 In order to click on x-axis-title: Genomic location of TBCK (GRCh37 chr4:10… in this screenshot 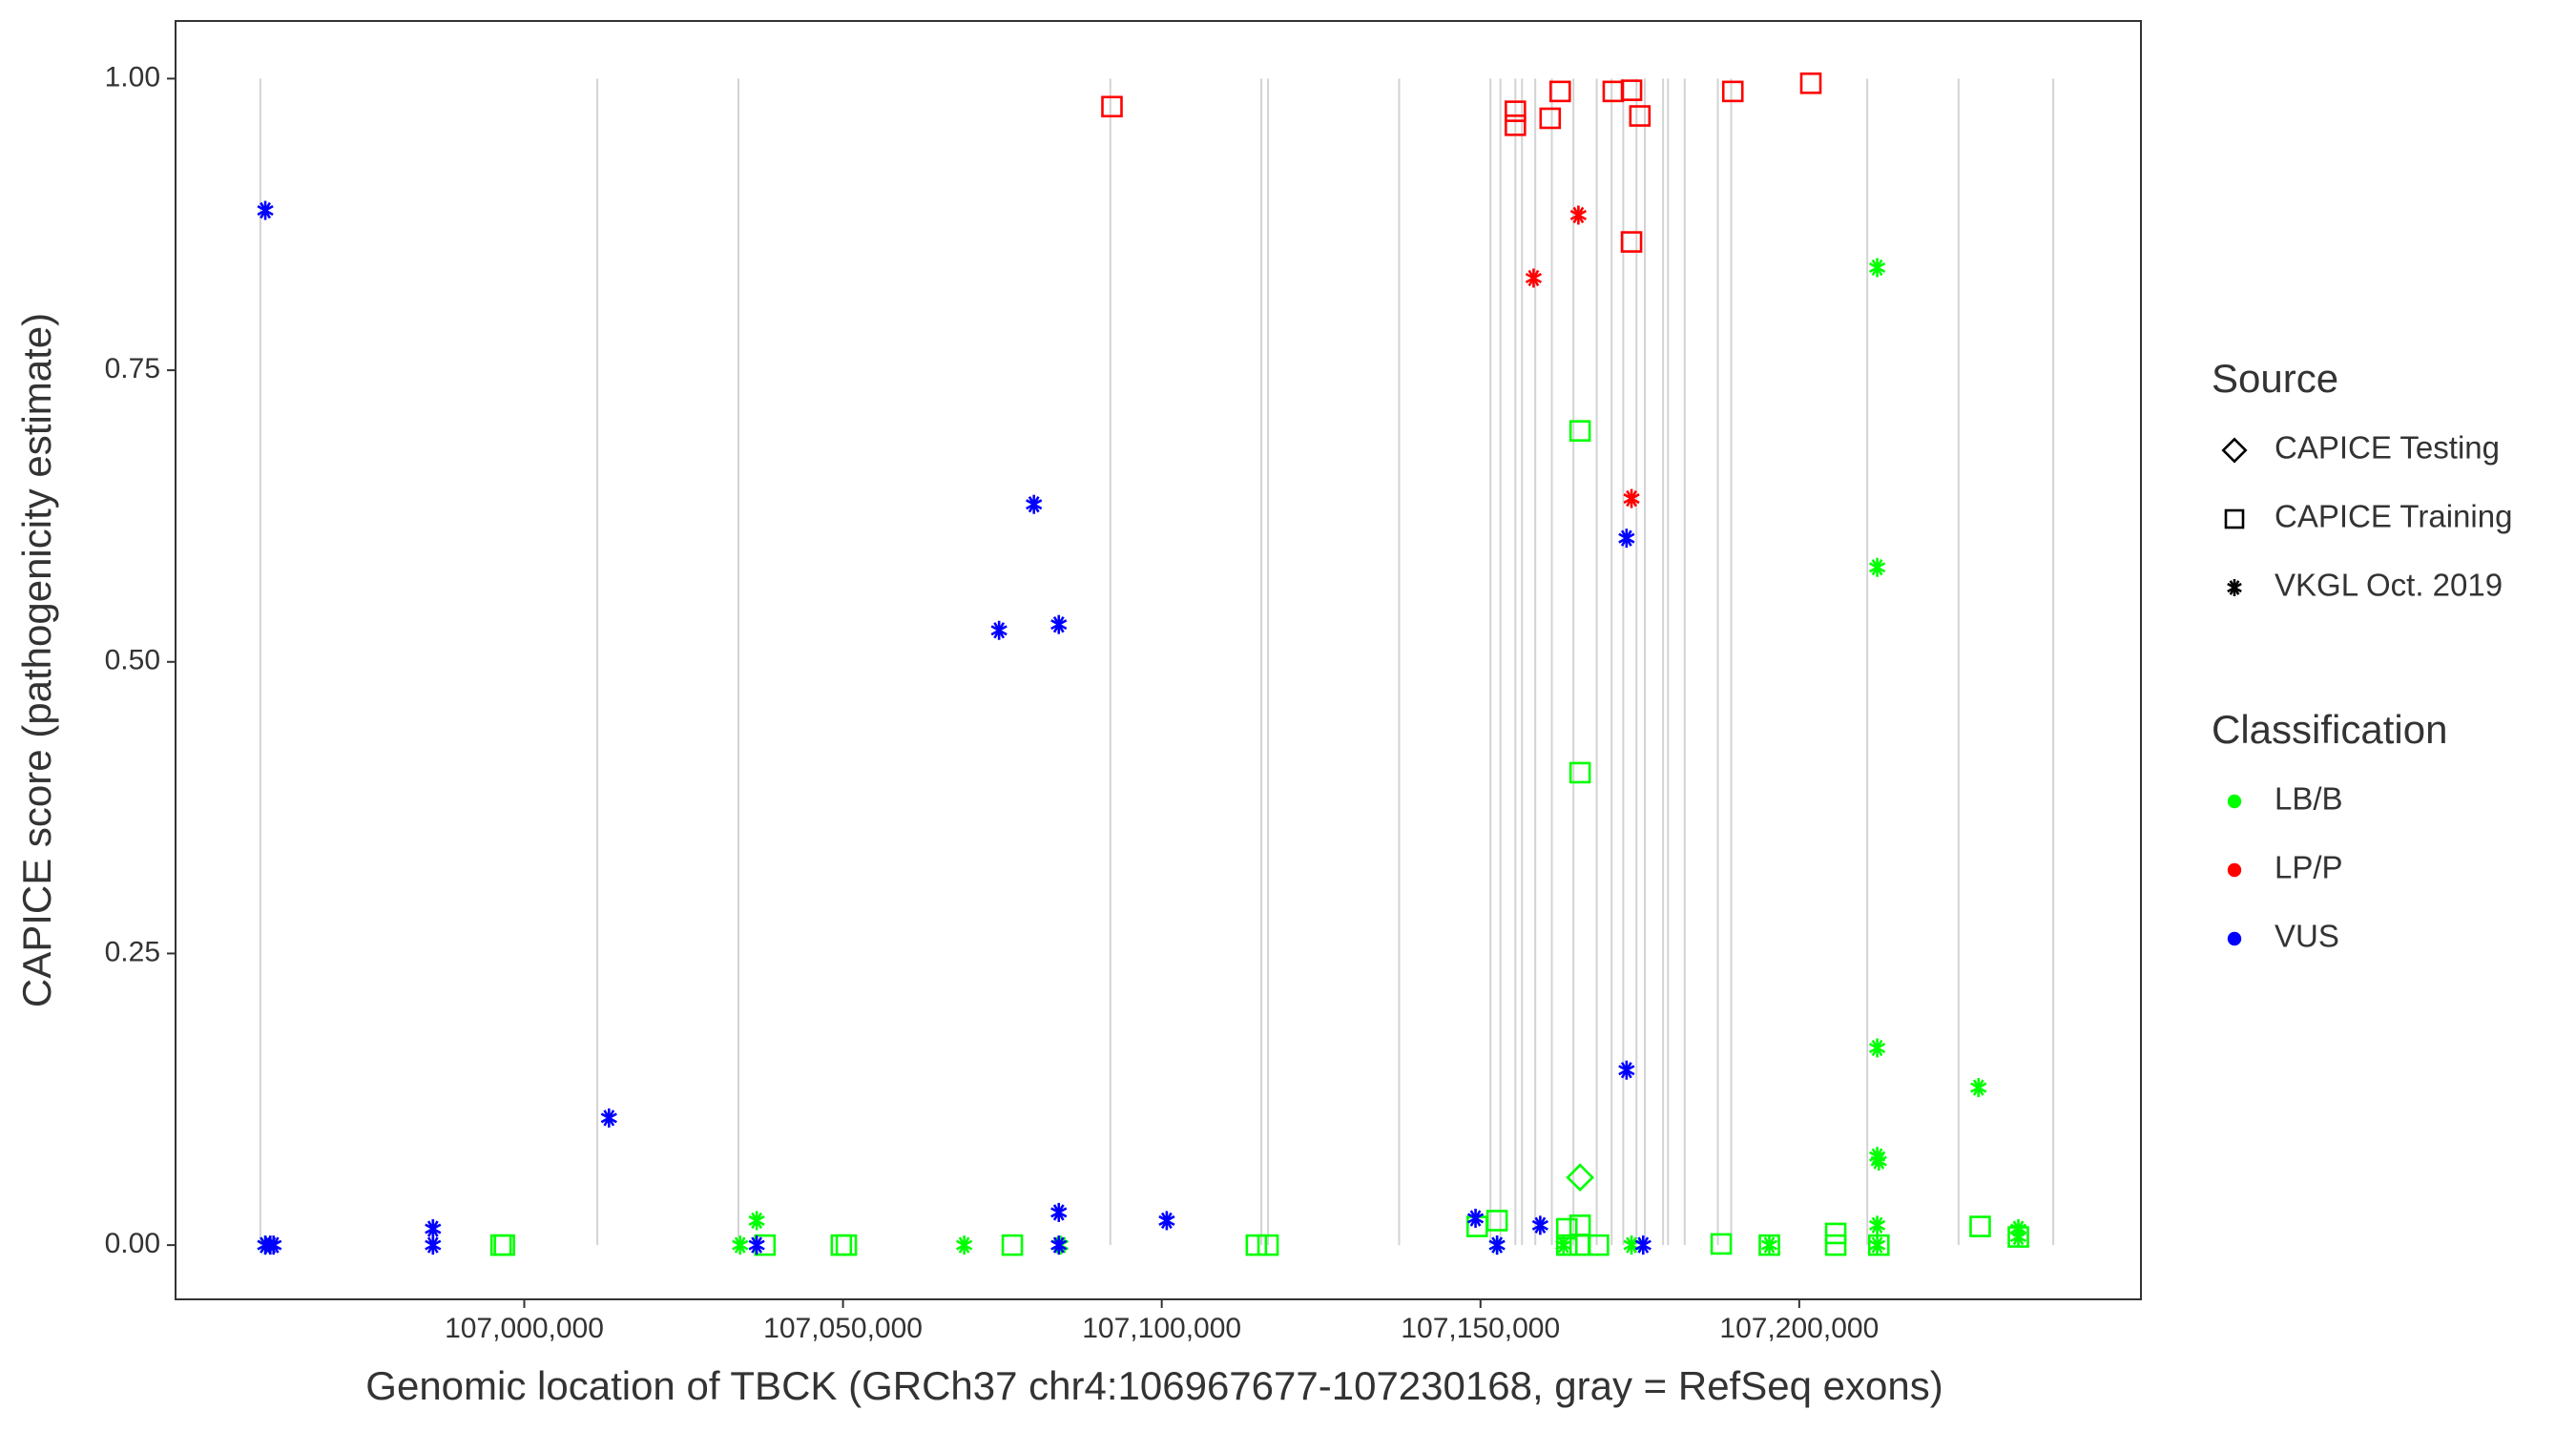, I will do `click(1153, 1385)`.